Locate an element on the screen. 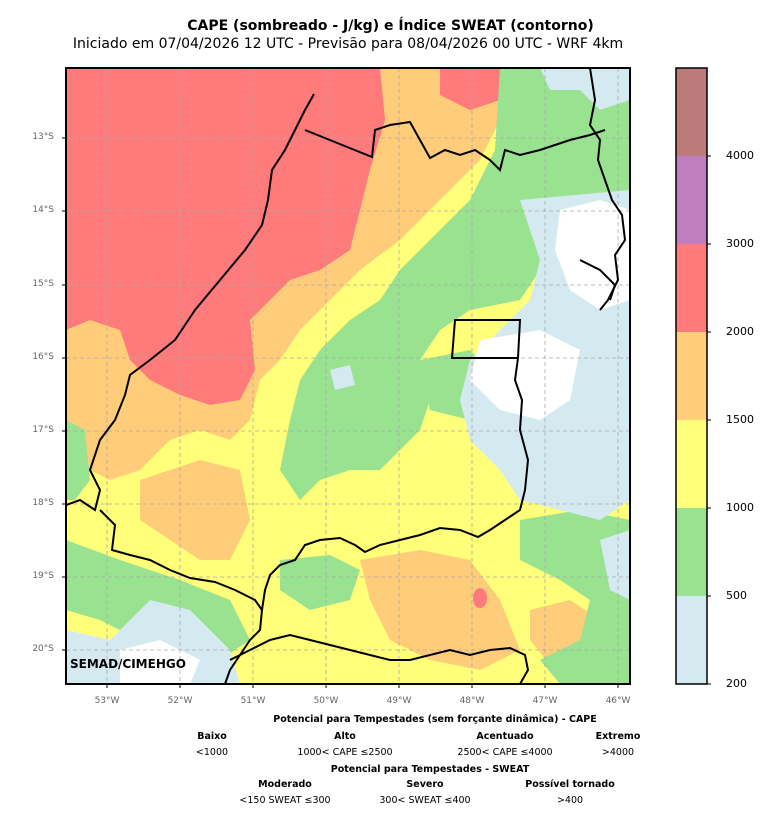 The image size is (781, 826). cape-level-extreme: Extremo is located at coordinates (618, 736).